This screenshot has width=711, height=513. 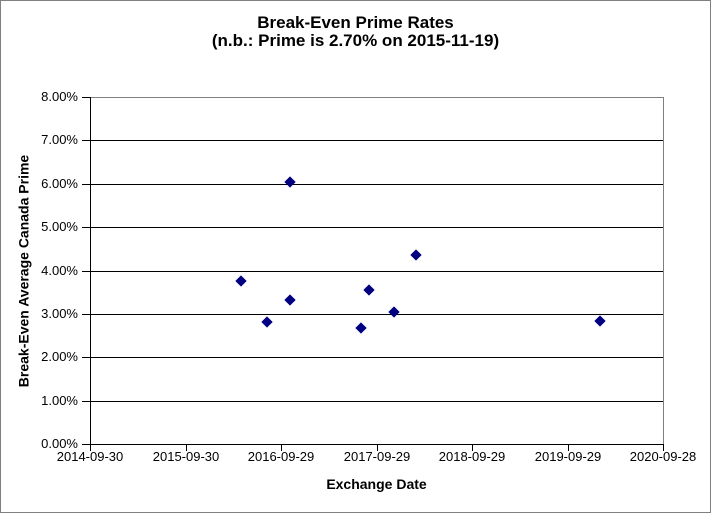 I want to click on x-axis-line, so click(x=377, y=444).